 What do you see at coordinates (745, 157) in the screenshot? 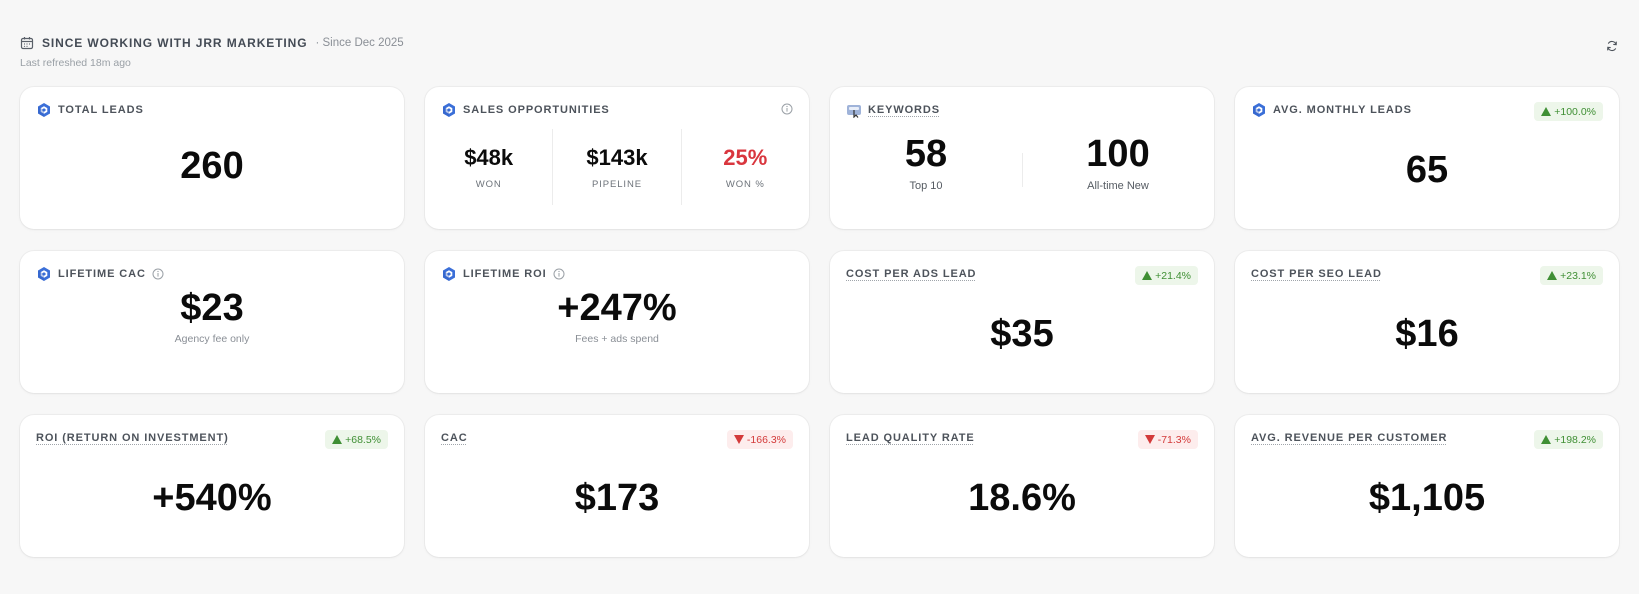
I see `won-pct-value: 25%` at bounding box center [745, 157].